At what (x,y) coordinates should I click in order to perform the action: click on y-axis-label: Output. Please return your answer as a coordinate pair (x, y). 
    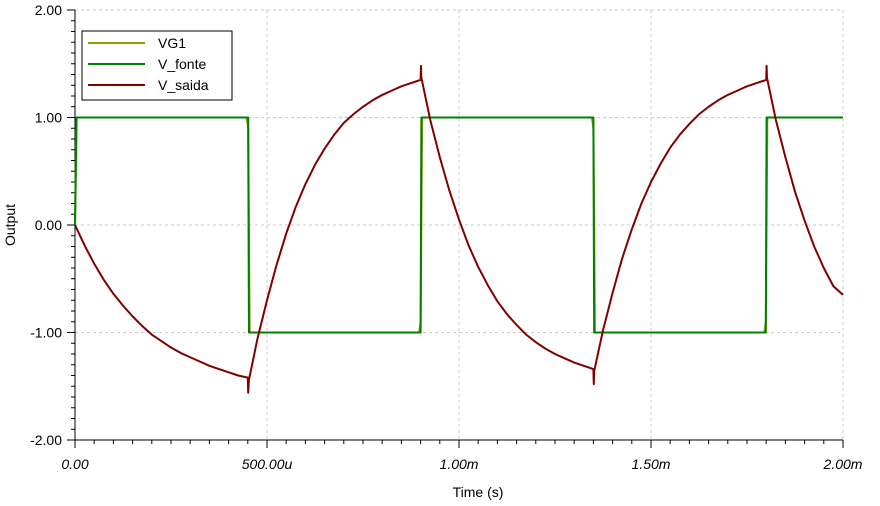
    Looking at the image, I should click on (10, 225).